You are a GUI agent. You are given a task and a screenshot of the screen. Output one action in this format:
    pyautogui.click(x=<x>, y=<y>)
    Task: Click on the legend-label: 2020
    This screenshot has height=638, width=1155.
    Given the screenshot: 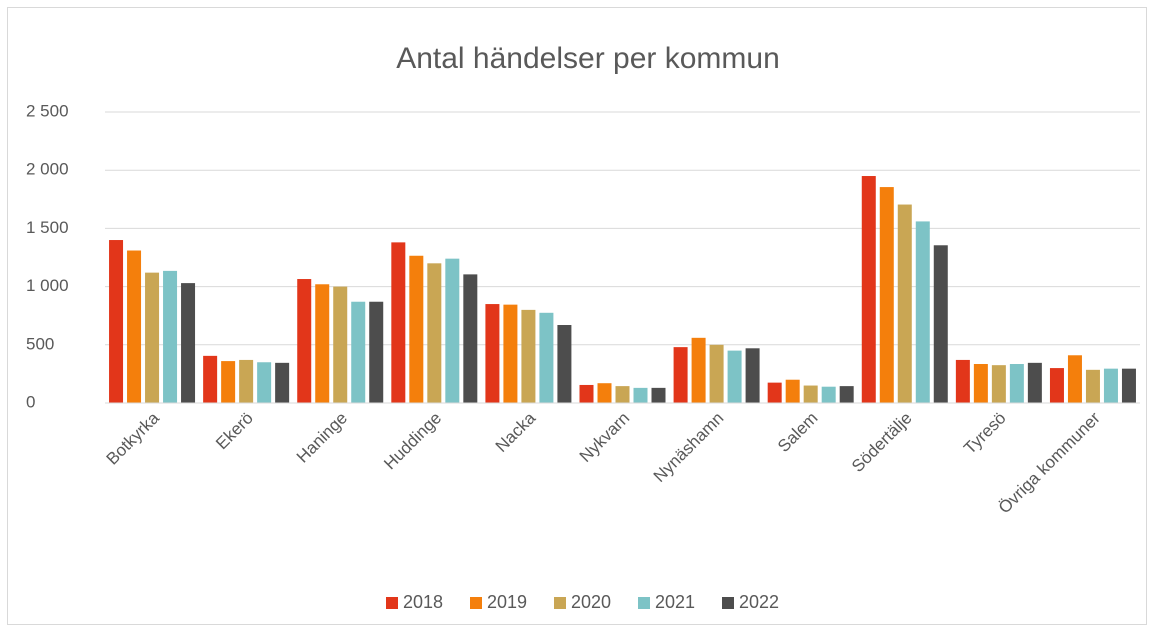 What is the action you would take?
    pyautogui.click(x=591, y=602)
    